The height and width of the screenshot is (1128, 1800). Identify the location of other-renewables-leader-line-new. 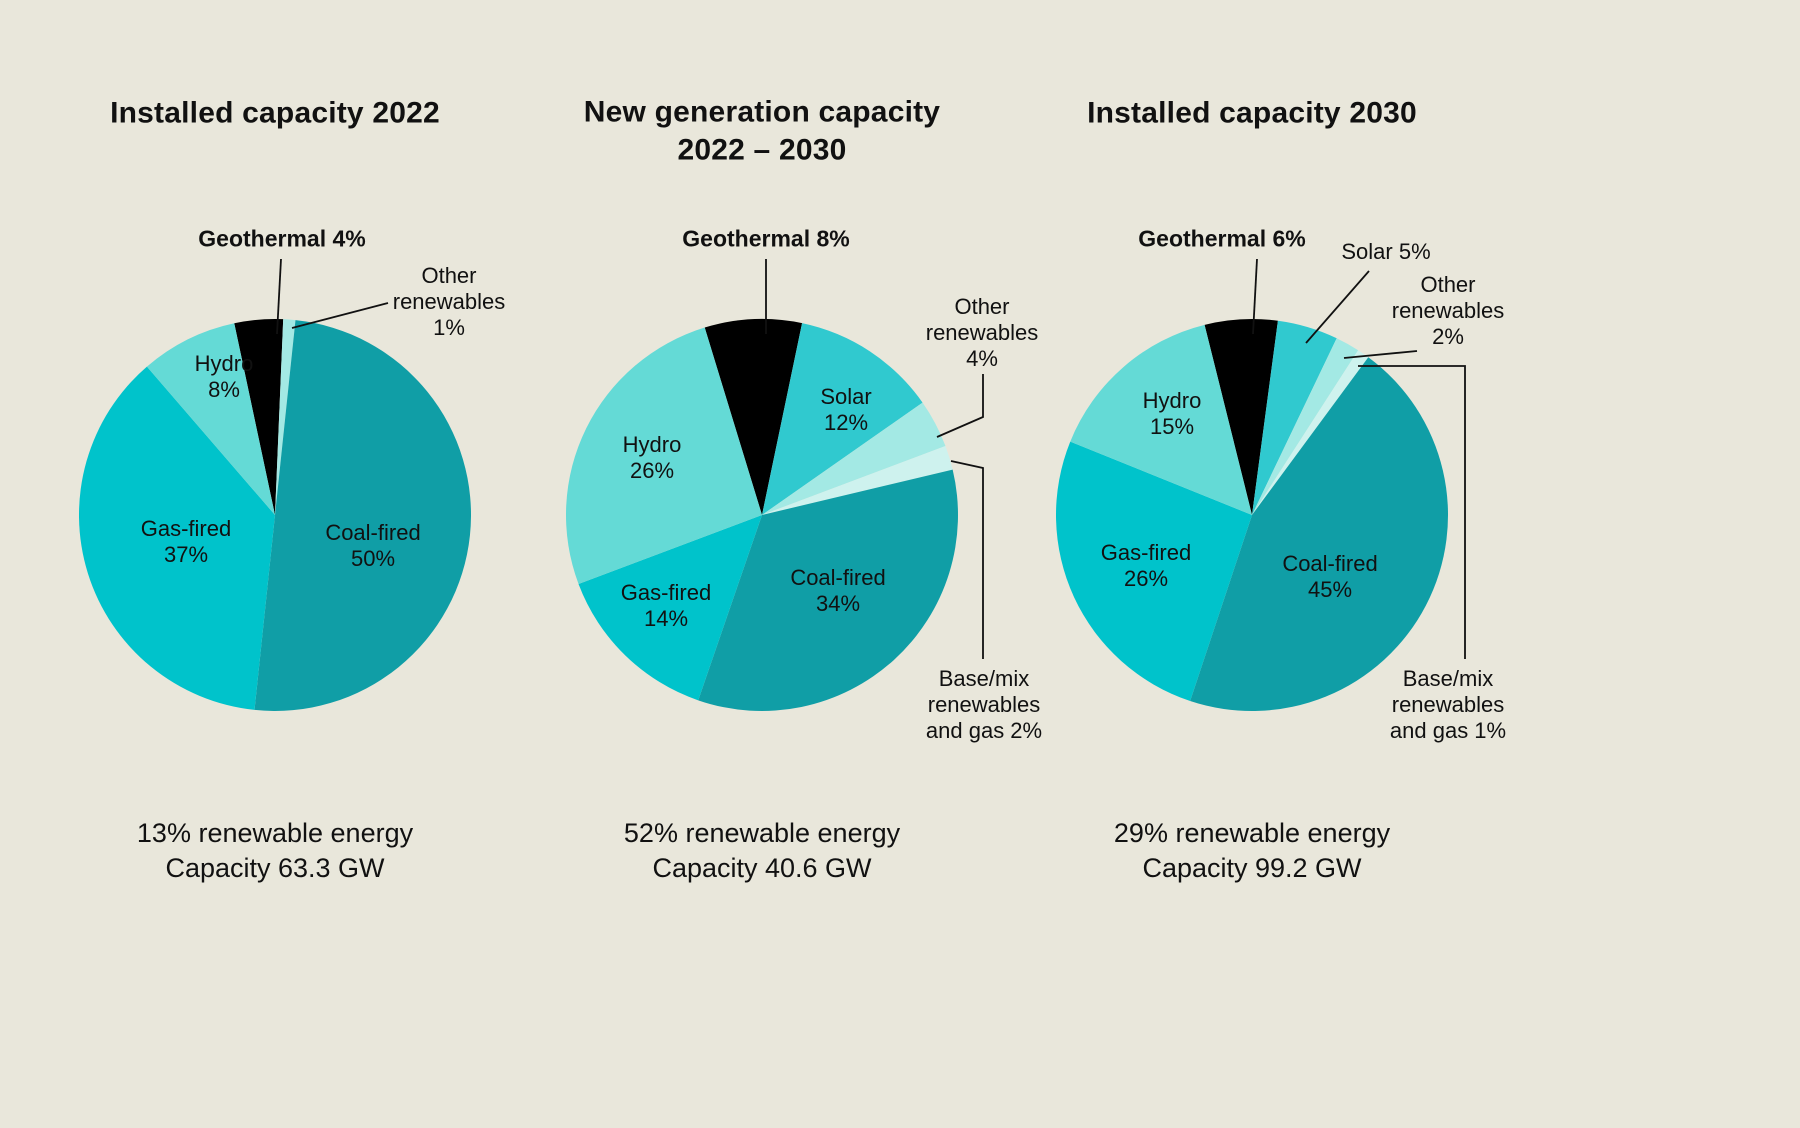
(960, 406).